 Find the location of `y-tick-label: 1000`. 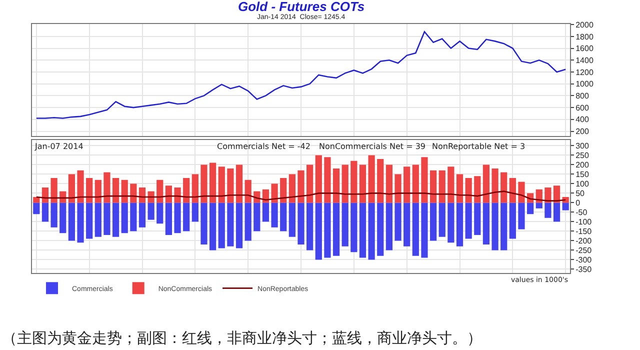

y-tick-label: 1000 is located at coordinates (585, 84).